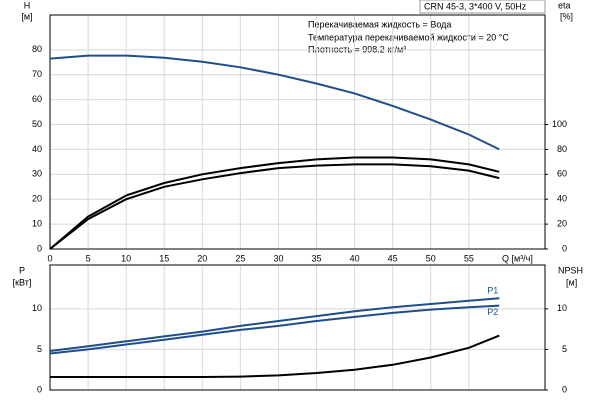 Image resolution: width=600 pixels, height=400 pixels. Describe the element at coordinates (37, 74) in the screenshot. I see `y-tick-label: 70` at that location.